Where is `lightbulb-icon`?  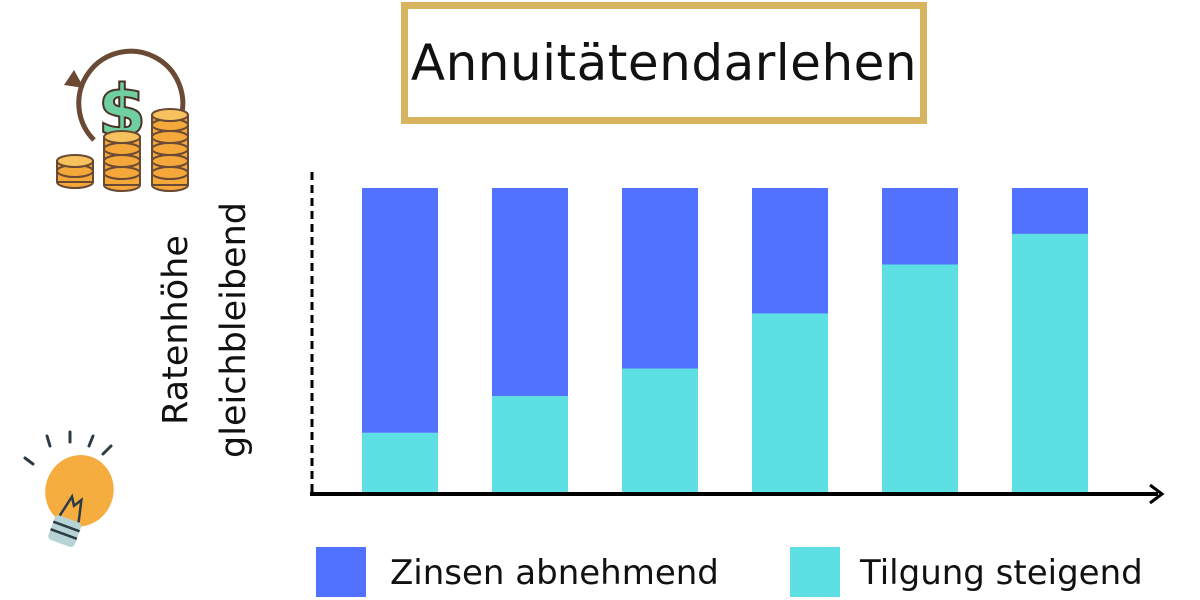 lightbulb-icon is located at coordinates (68, 489).